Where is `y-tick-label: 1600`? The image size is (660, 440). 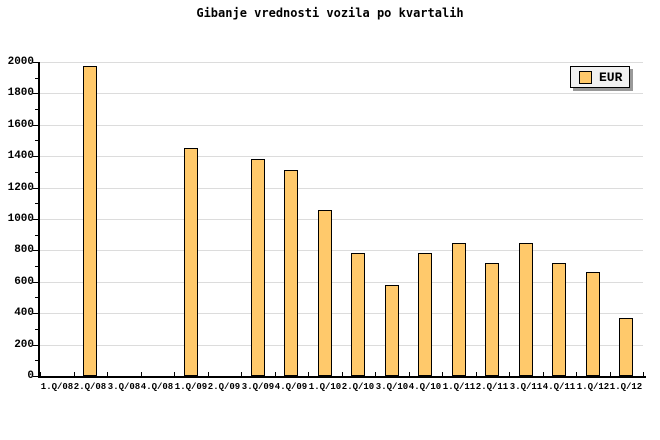
y-tick-label: 1600 is located at coordinates (20, 125).